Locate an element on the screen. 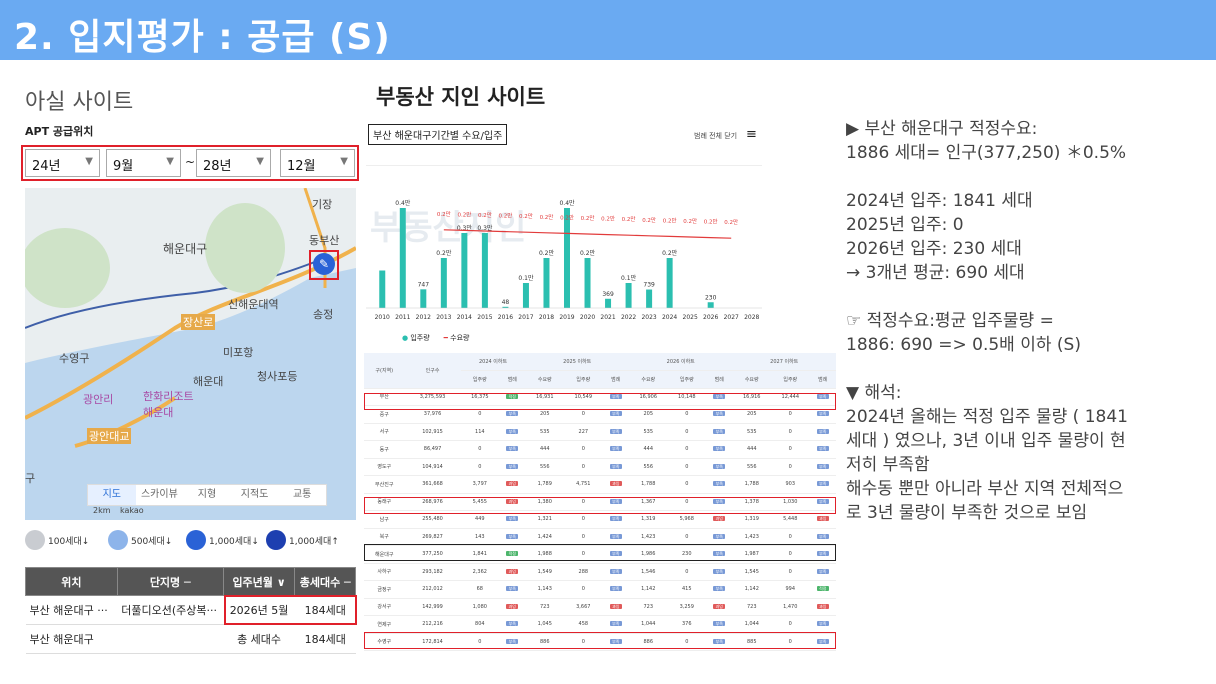 The height and width of the screenshot is (684, 1216). col-location: 위치 is located at coordinates (71, 581).